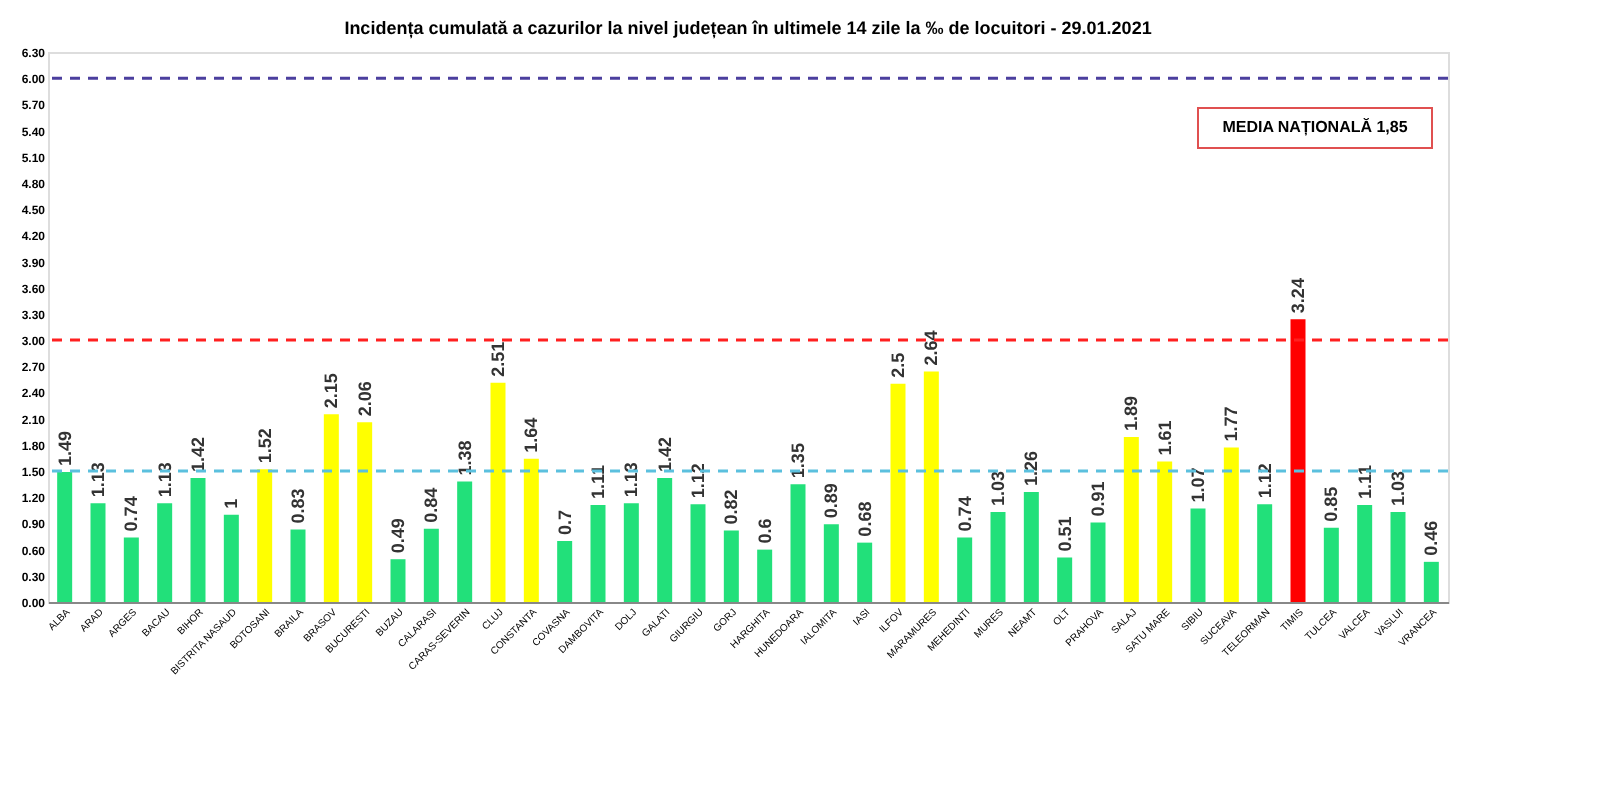  I want to click on data-label: 1.89, so click(1131, 413).